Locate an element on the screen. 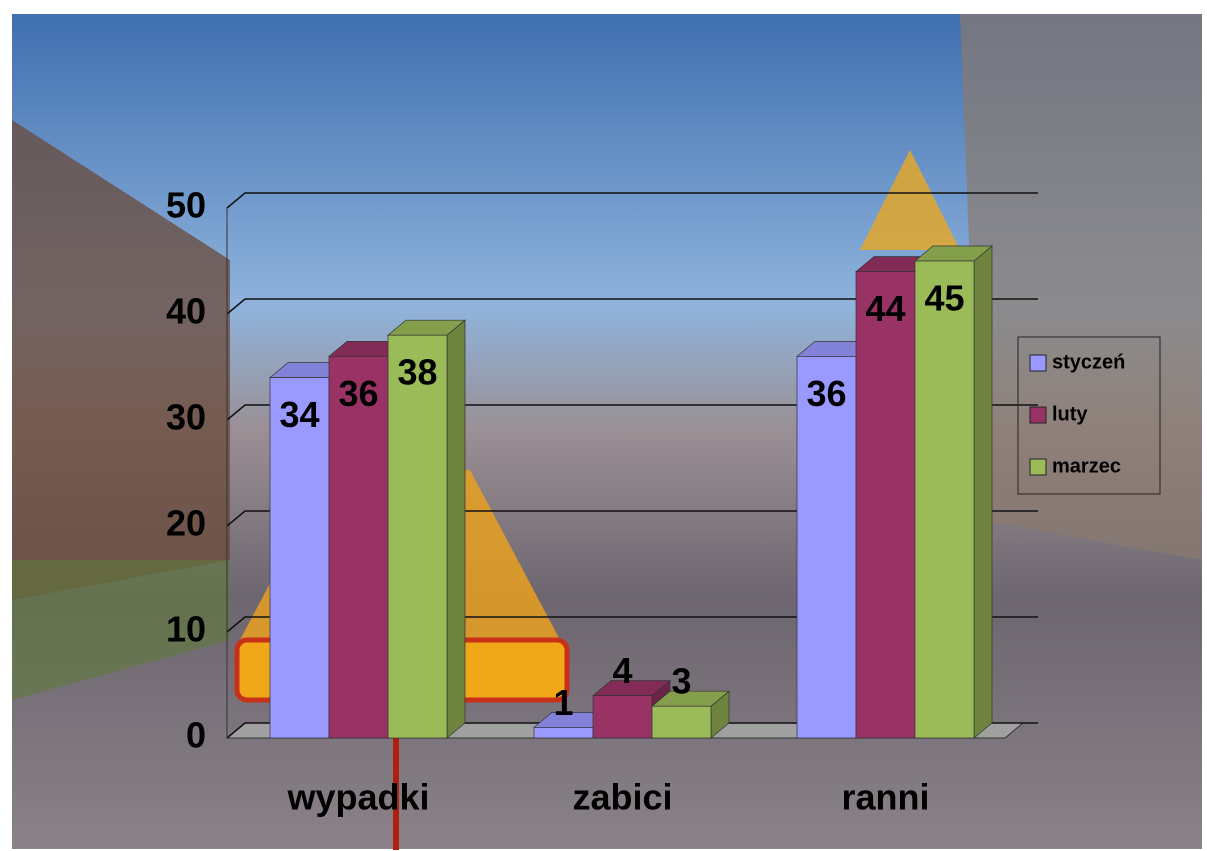 This screenshot has height=851, width=1207. y-tick-label: 40 is located at coordinates (186, 311).